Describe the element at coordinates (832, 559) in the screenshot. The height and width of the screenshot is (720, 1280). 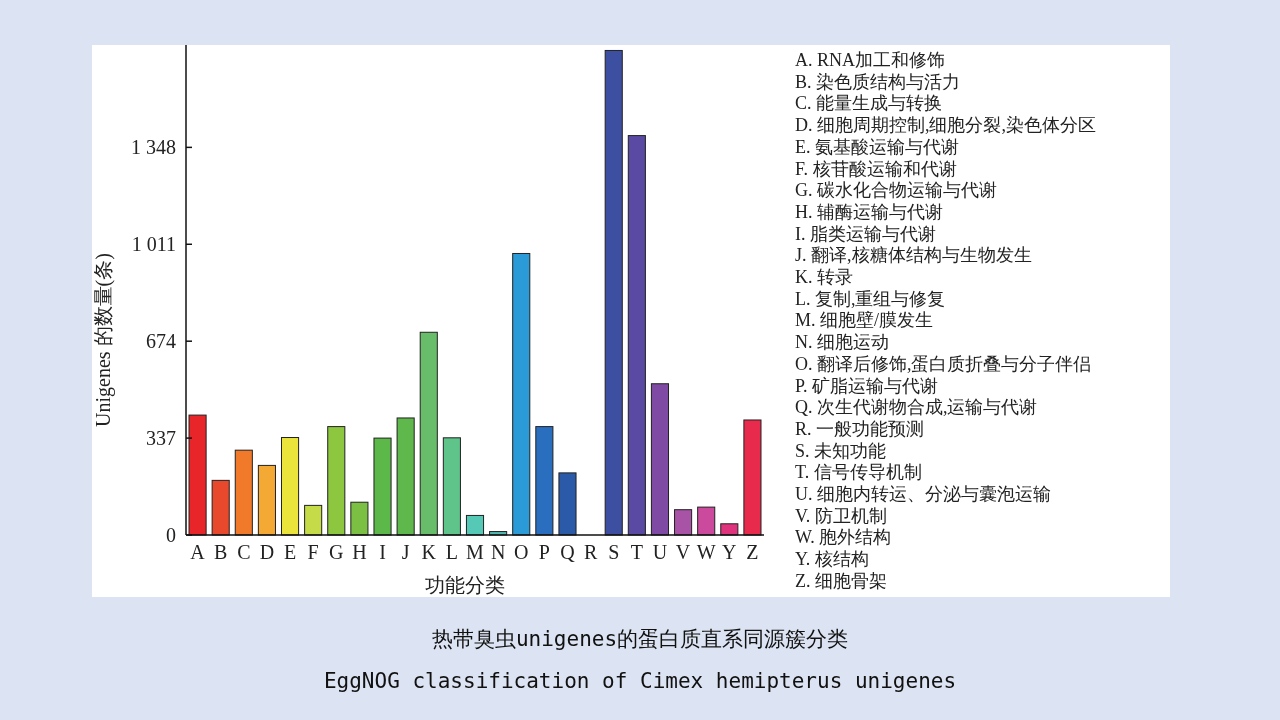
I see `text: Y. 核结构` at that location.